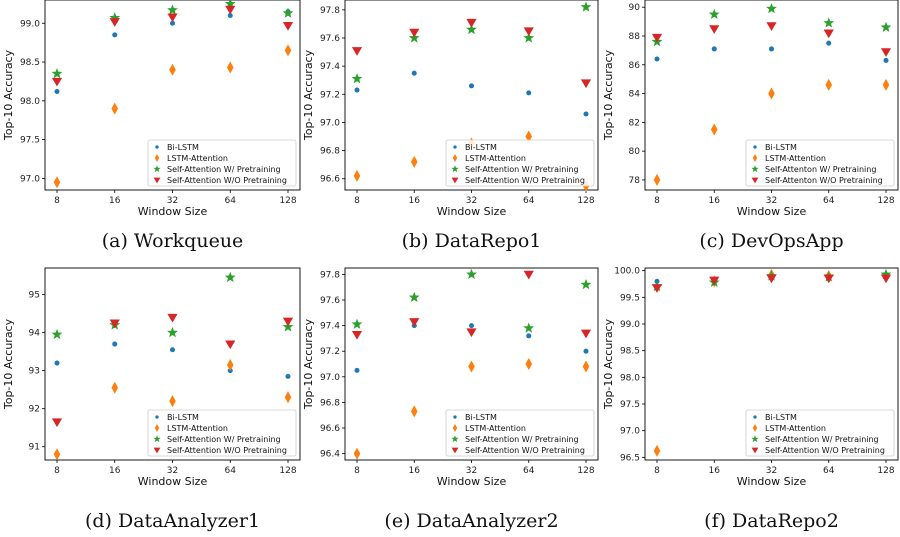 The image size is (900, 537). What do you see at coordinates (330, 152) in the screenshot?
I see `y-tick-label: 96.8` at bounding box center [330, 152].